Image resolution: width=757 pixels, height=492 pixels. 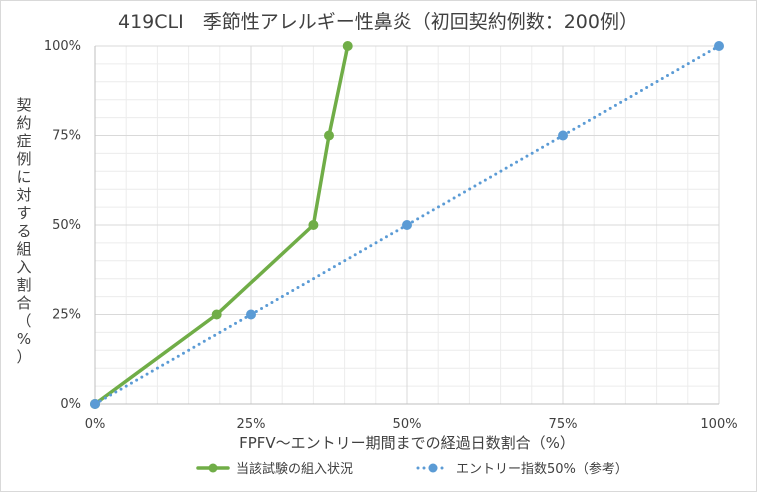 I want to click on chart-legend: 当該試験の組入状況 エントリー指数50%（参考）, so click(x=412, y=469).